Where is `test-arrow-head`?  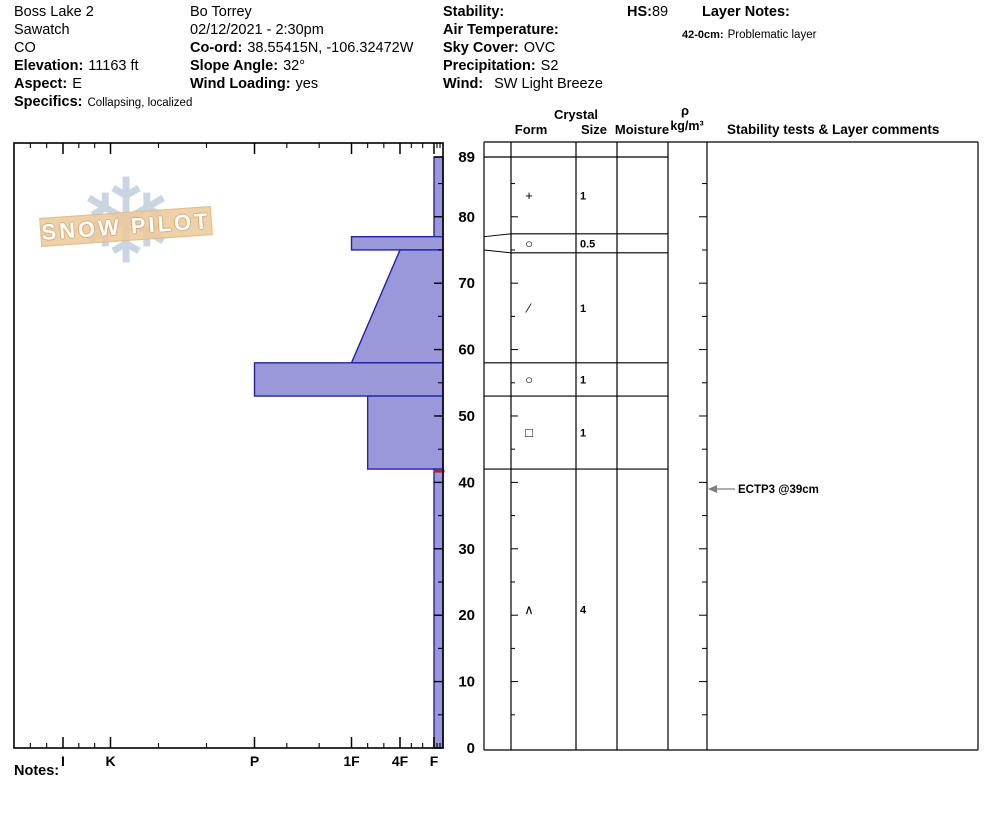
test-arrow-head is located at coordinates (712, 489).